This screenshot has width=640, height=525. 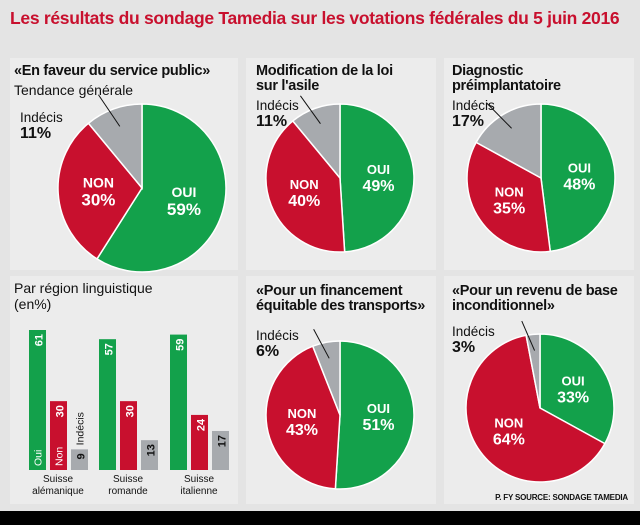 I want to click on indecis-label: Indécis 6%, so click(x=277, y=344).